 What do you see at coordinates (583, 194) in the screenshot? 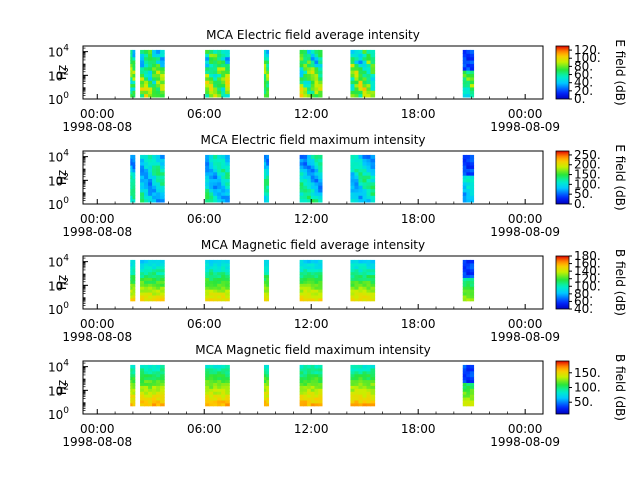
I see `colorbar-tick-label: 50.` at bounding box center [583, 194].